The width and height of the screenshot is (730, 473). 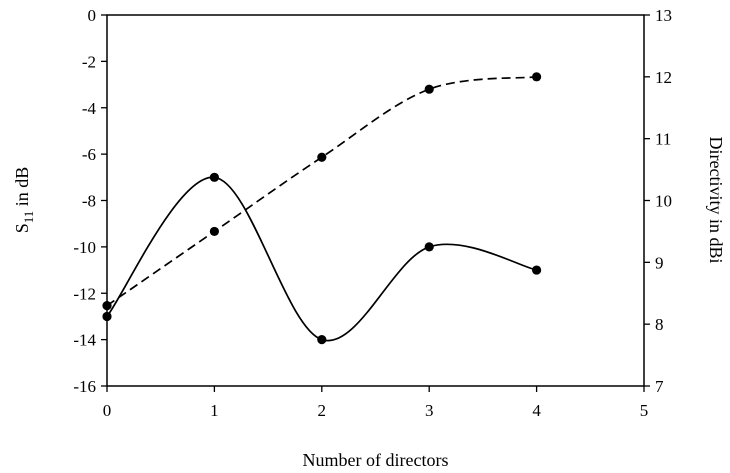 I want to click on y-right-tick-label-3: 10, so click(x=663, y=201).